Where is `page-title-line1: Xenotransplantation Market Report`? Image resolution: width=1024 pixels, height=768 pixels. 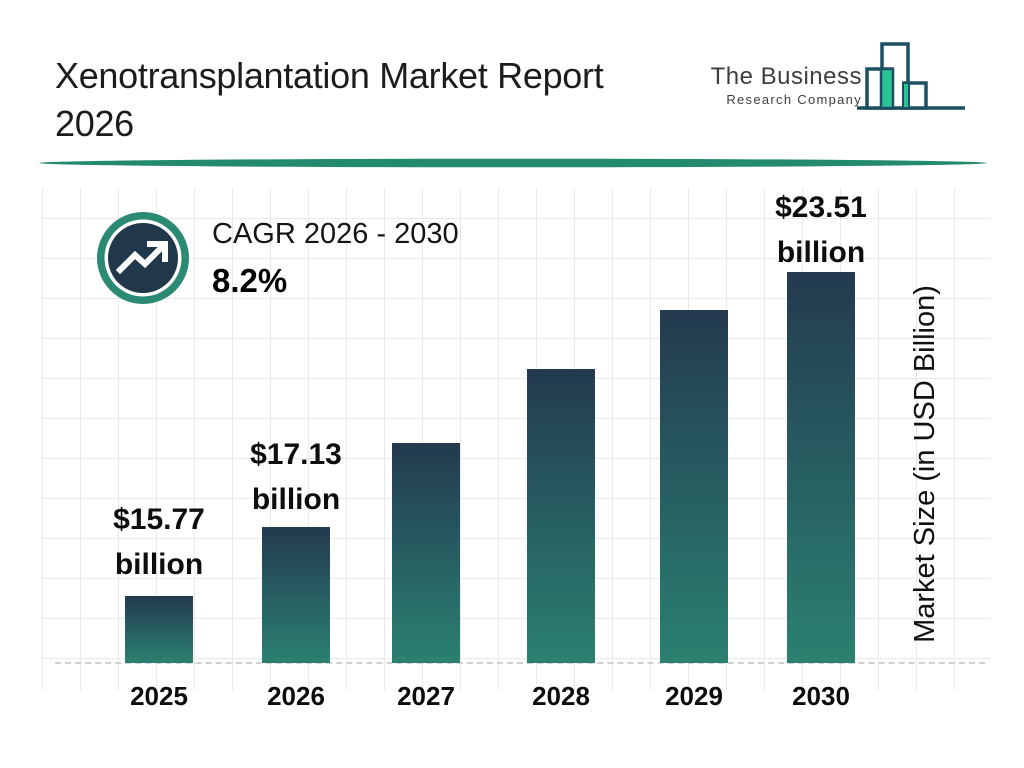 page-title-line1: Xenotransplantation Market Report is located at coordinates (329, 75).